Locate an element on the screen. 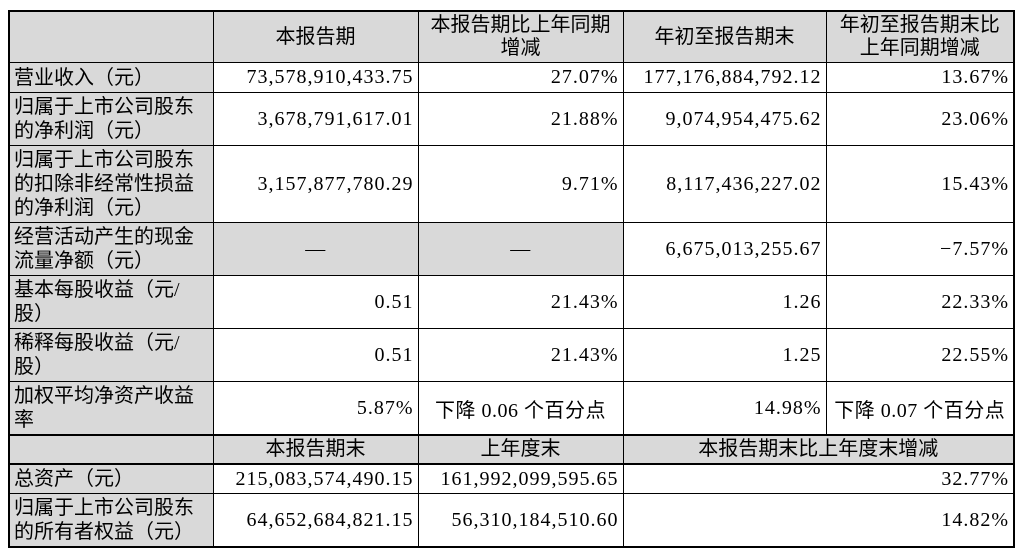 Image resolution: width=1016 pixels, height=548 pixels. value-cell: 56,310,184,510.60 is located at coordinates (520, 520).